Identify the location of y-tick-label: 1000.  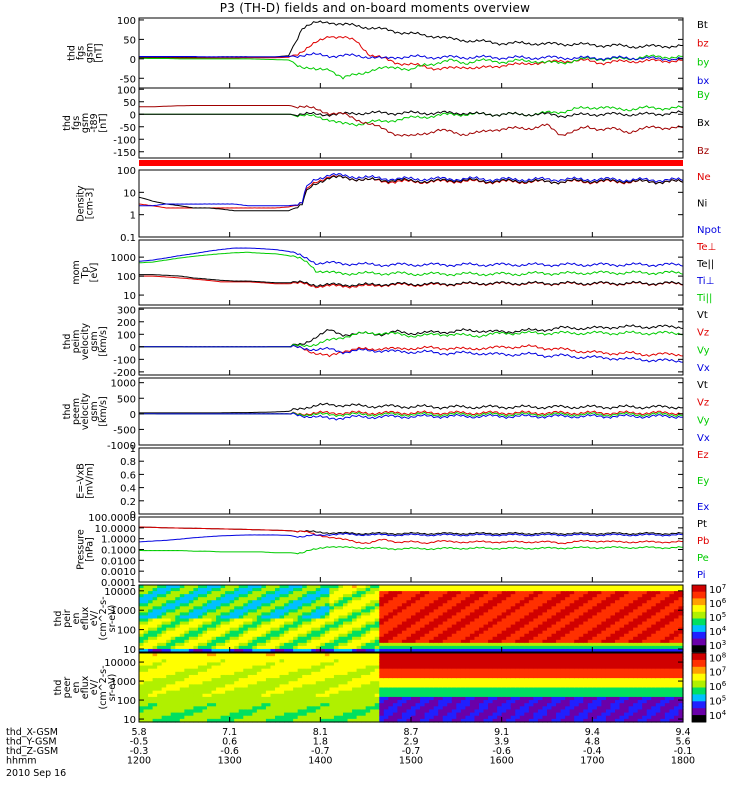
(123, 384).